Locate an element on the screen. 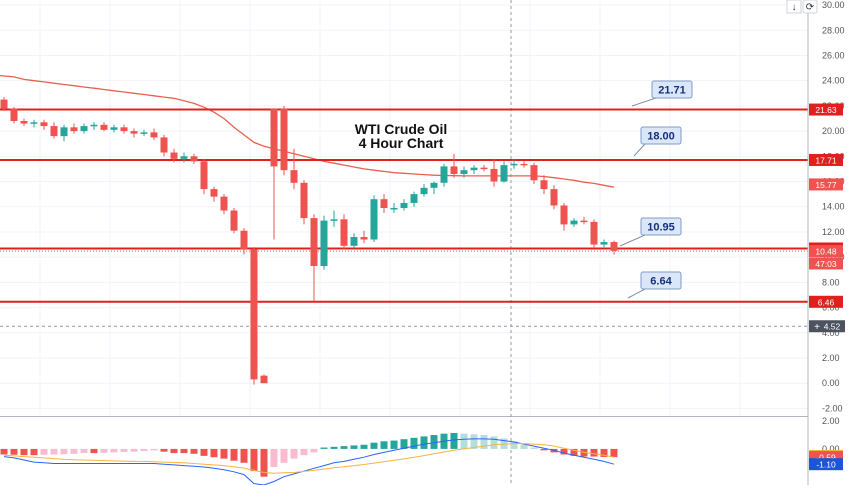 The width and height of the screenshot is (852, 485). macd-tick-label: 0.00 is located at coordinates (831, 449).